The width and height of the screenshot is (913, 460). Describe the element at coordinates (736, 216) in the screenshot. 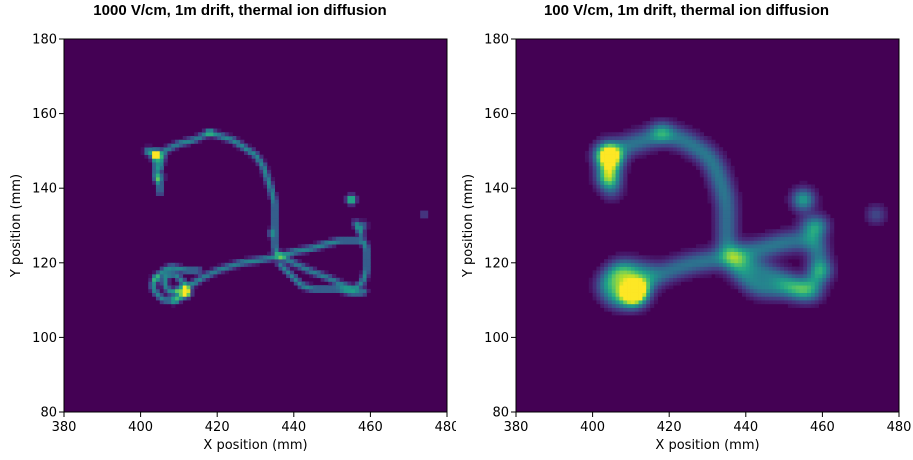

I see `heatmap-cells` at that location.